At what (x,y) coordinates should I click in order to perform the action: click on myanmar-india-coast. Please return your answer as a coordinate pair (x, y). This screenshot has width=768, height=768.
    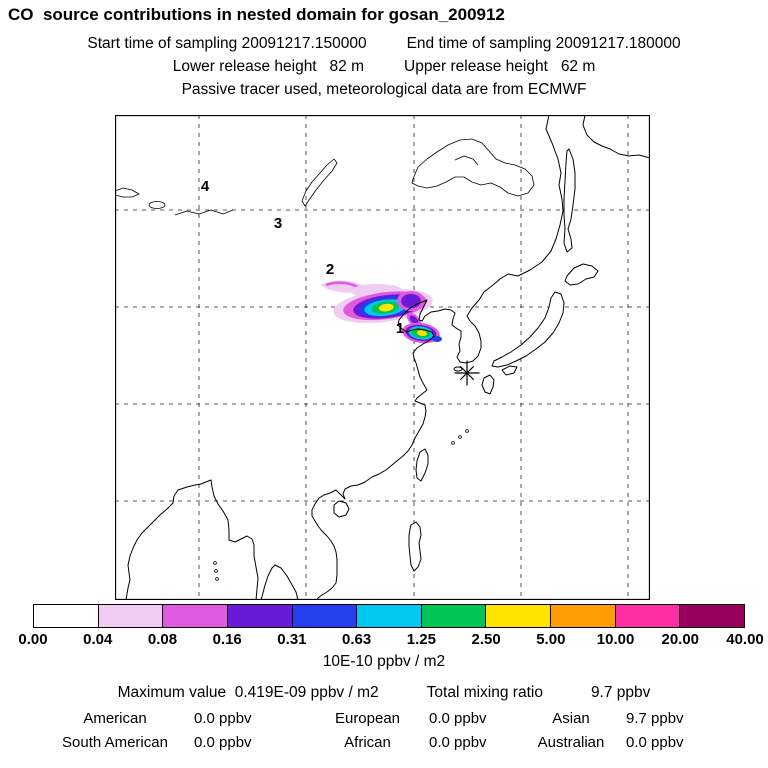
    Looking at the image, I should click on (192, 539).